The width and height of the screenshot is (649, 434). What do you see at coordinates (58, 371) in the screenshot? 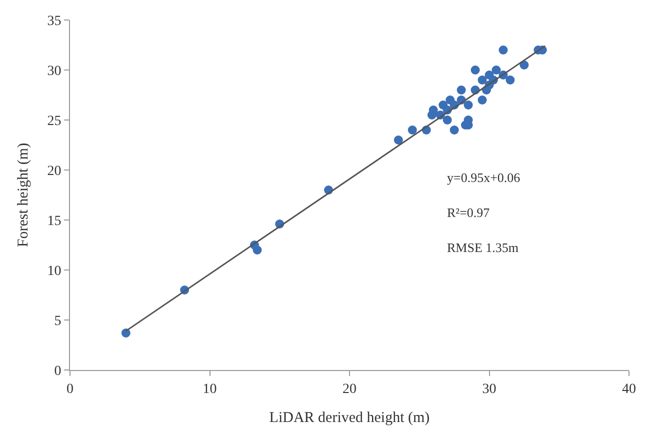
I see `y-tick-label: 0` at bounding box center [58, 371].